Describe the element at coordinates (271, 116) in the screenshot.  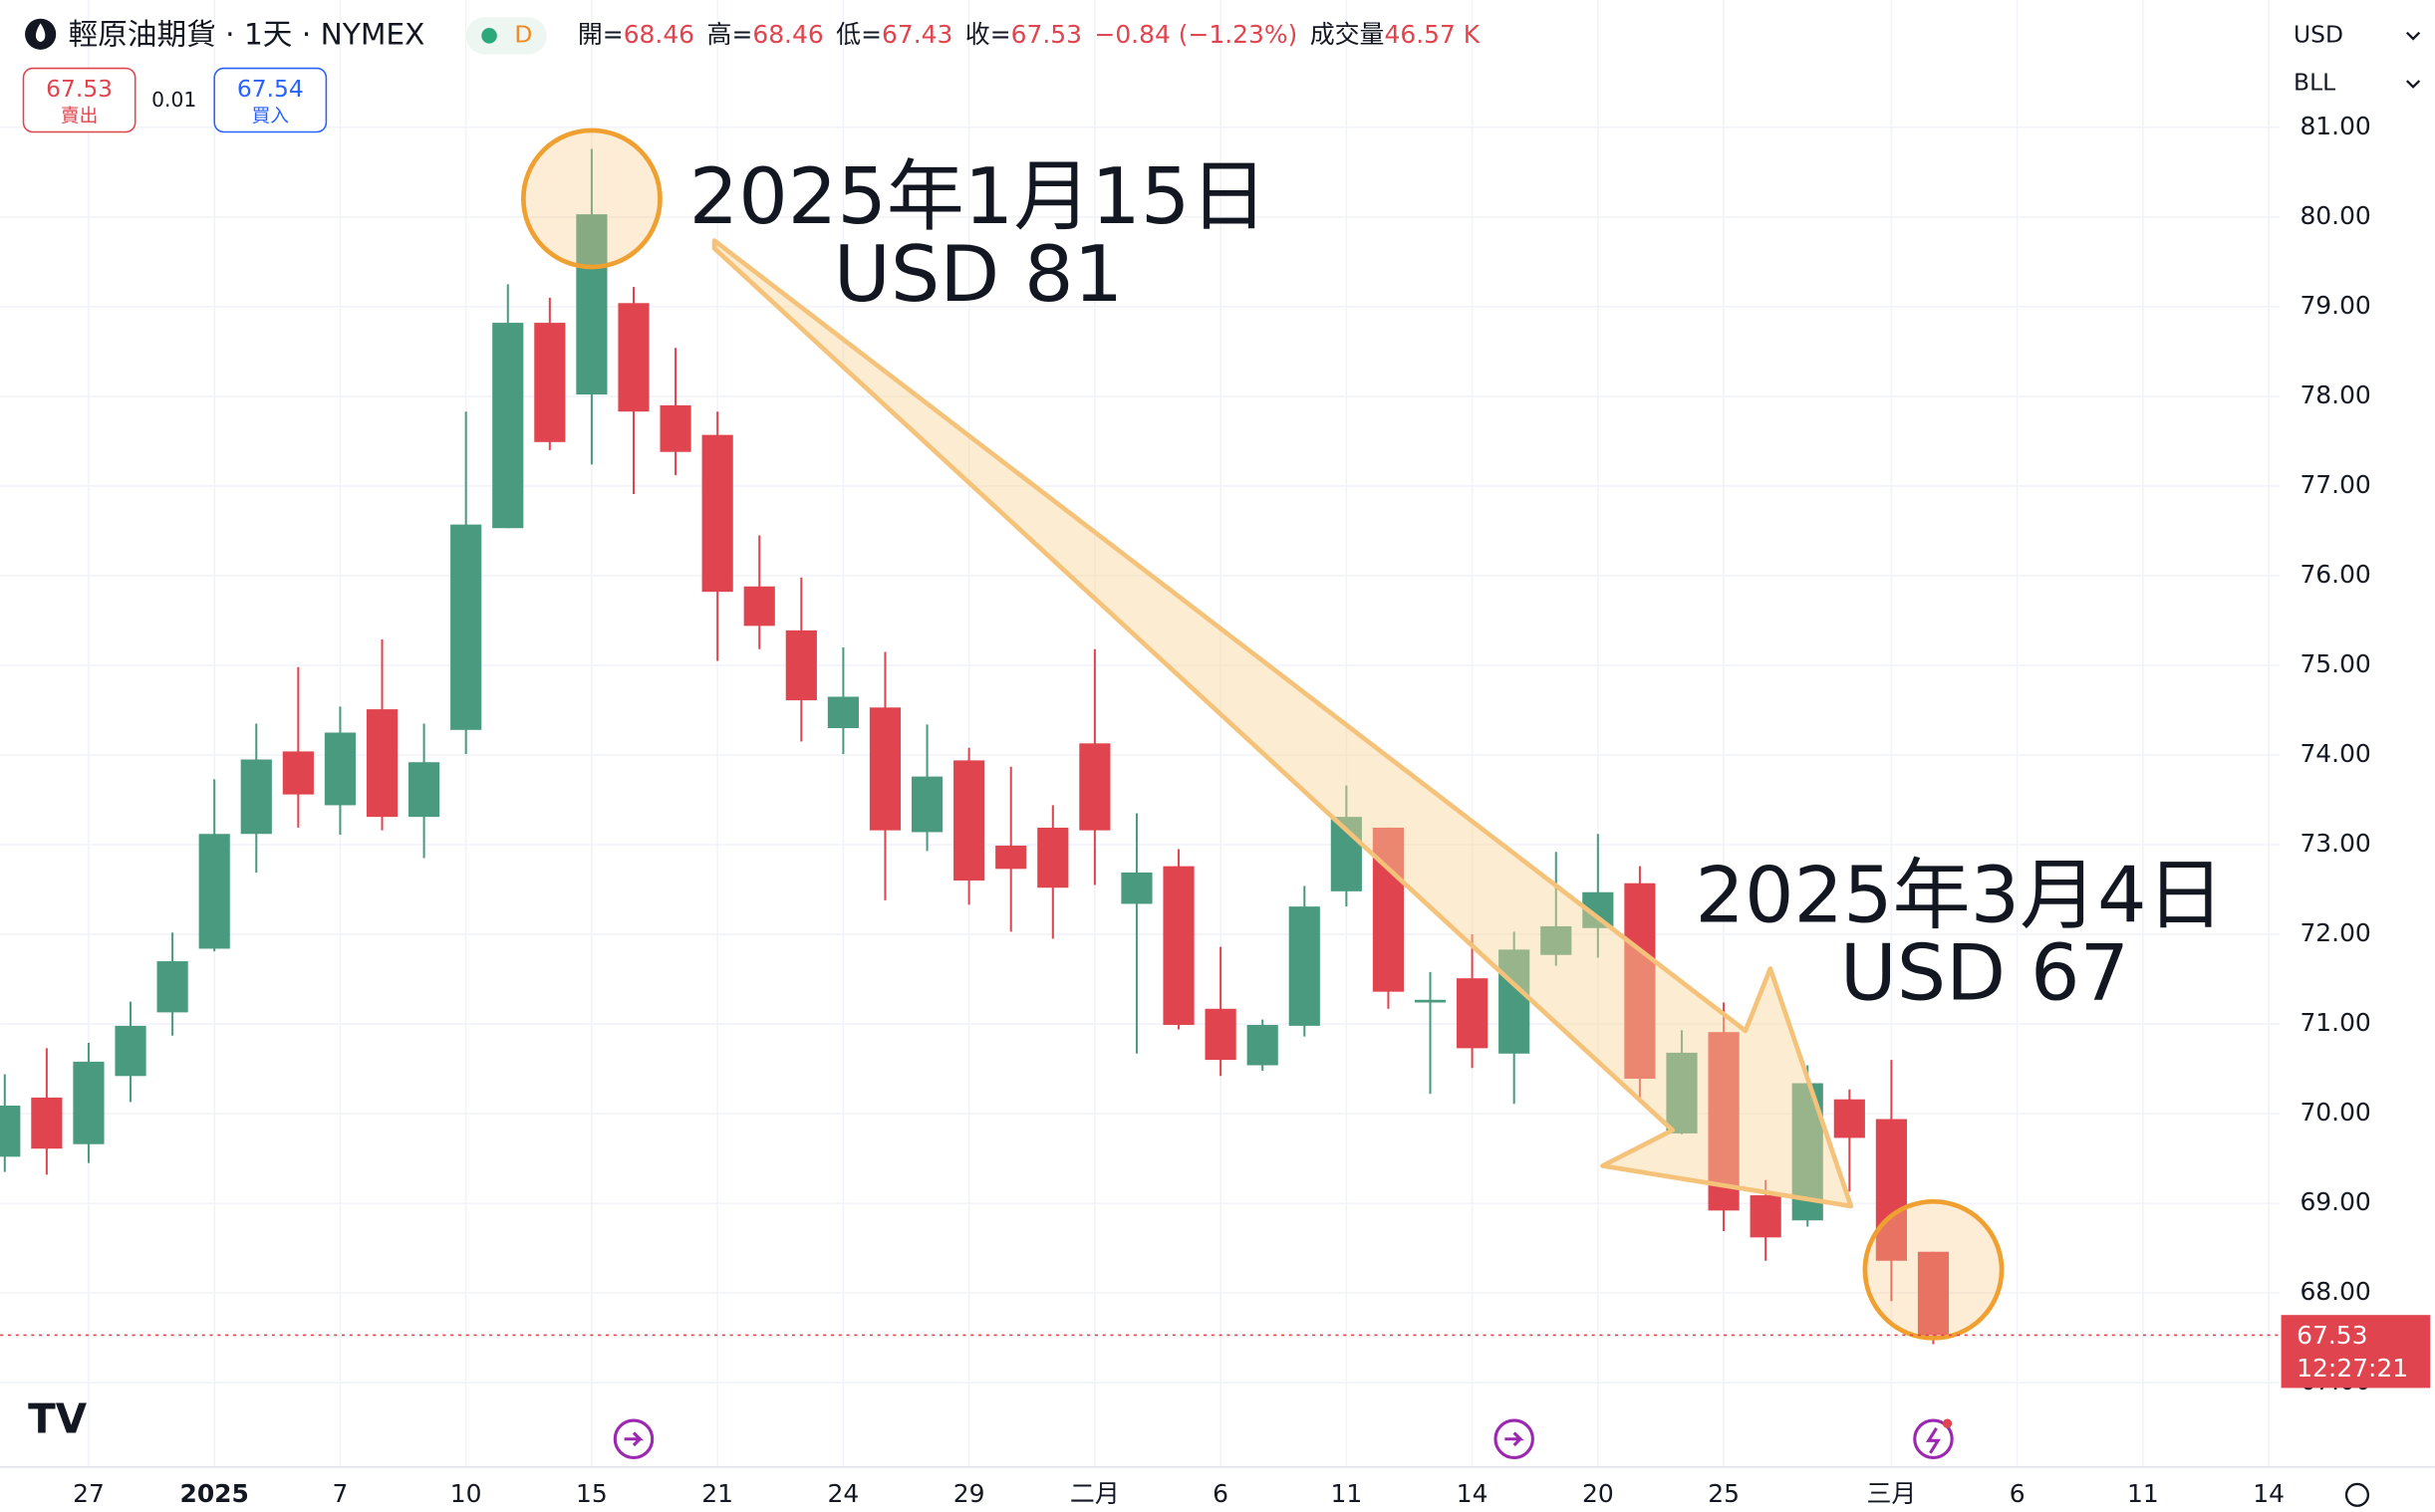
I see `buy-label: 買入` at that location.